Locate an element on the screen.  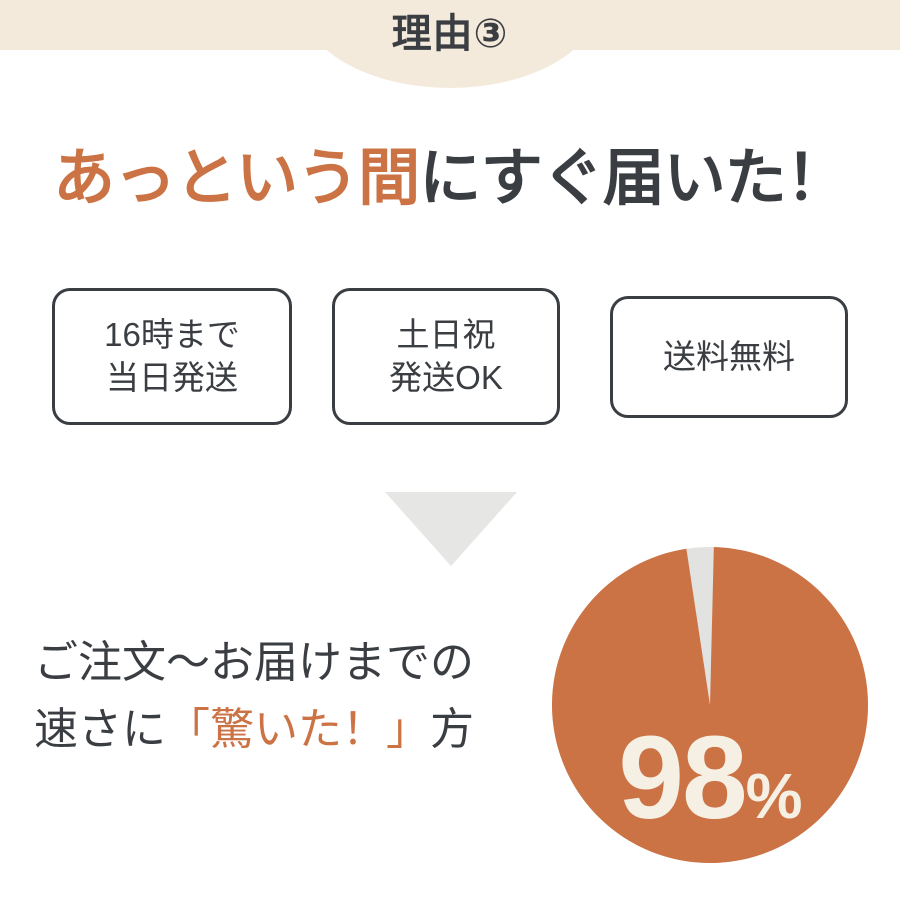
survey-caption: ご注文〜お届けまでの 速さに「驚いた！」方 is located at coordinates (284, 697).